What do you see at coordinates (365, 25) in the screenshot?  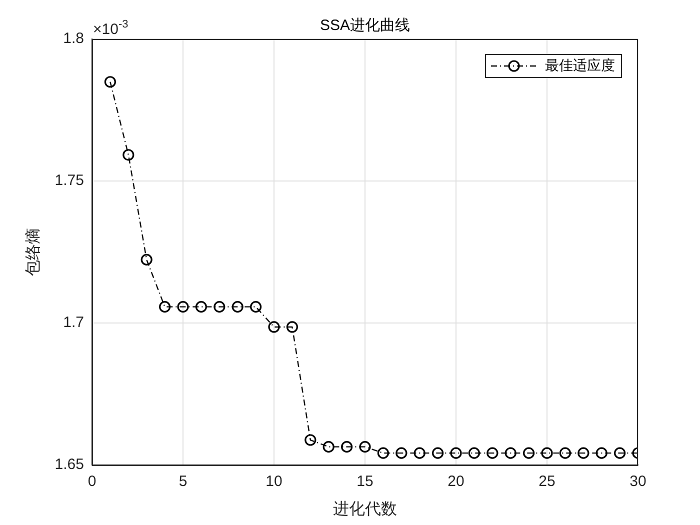 I see `chart-title: SSA进化曲线` at bounding box center [365, 25].